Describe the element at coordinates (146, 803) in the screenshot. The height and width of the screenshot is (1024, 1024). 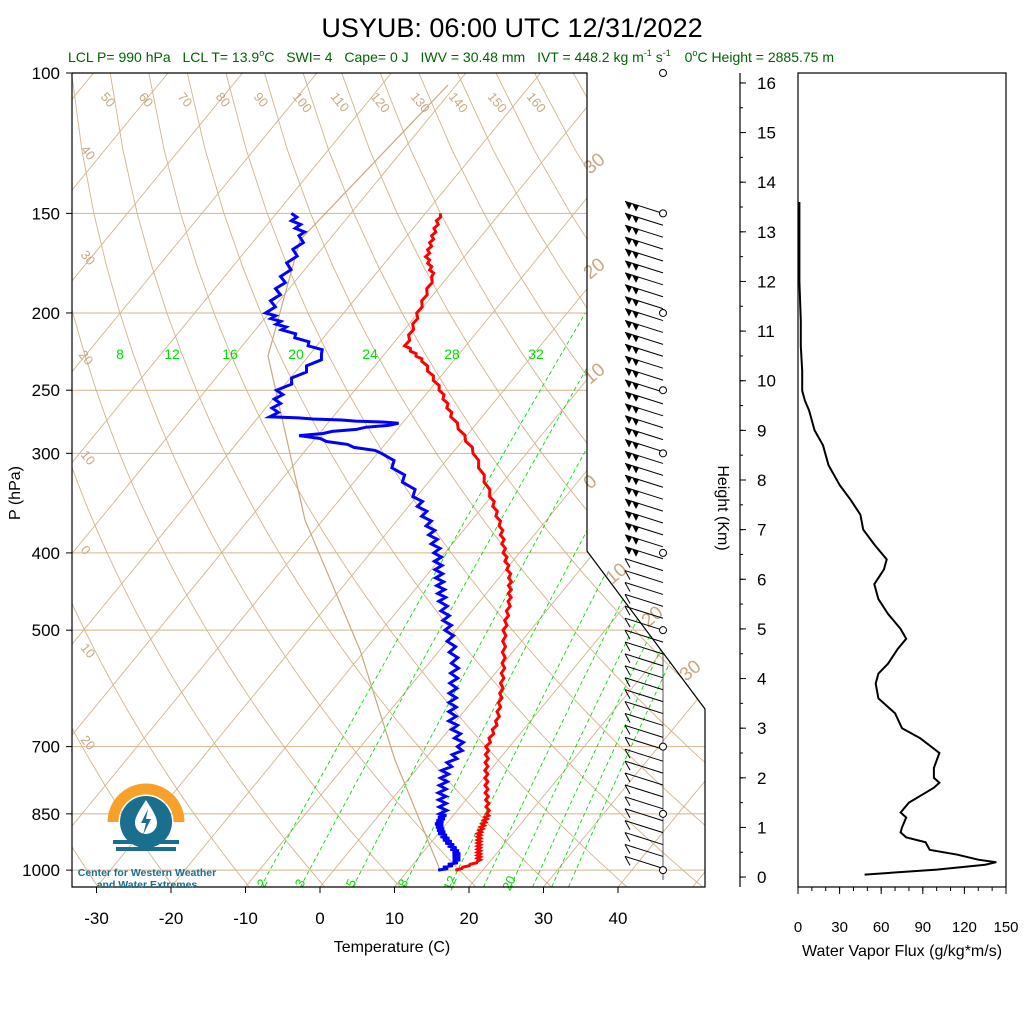
I see `logo-sun-arc` at that location.